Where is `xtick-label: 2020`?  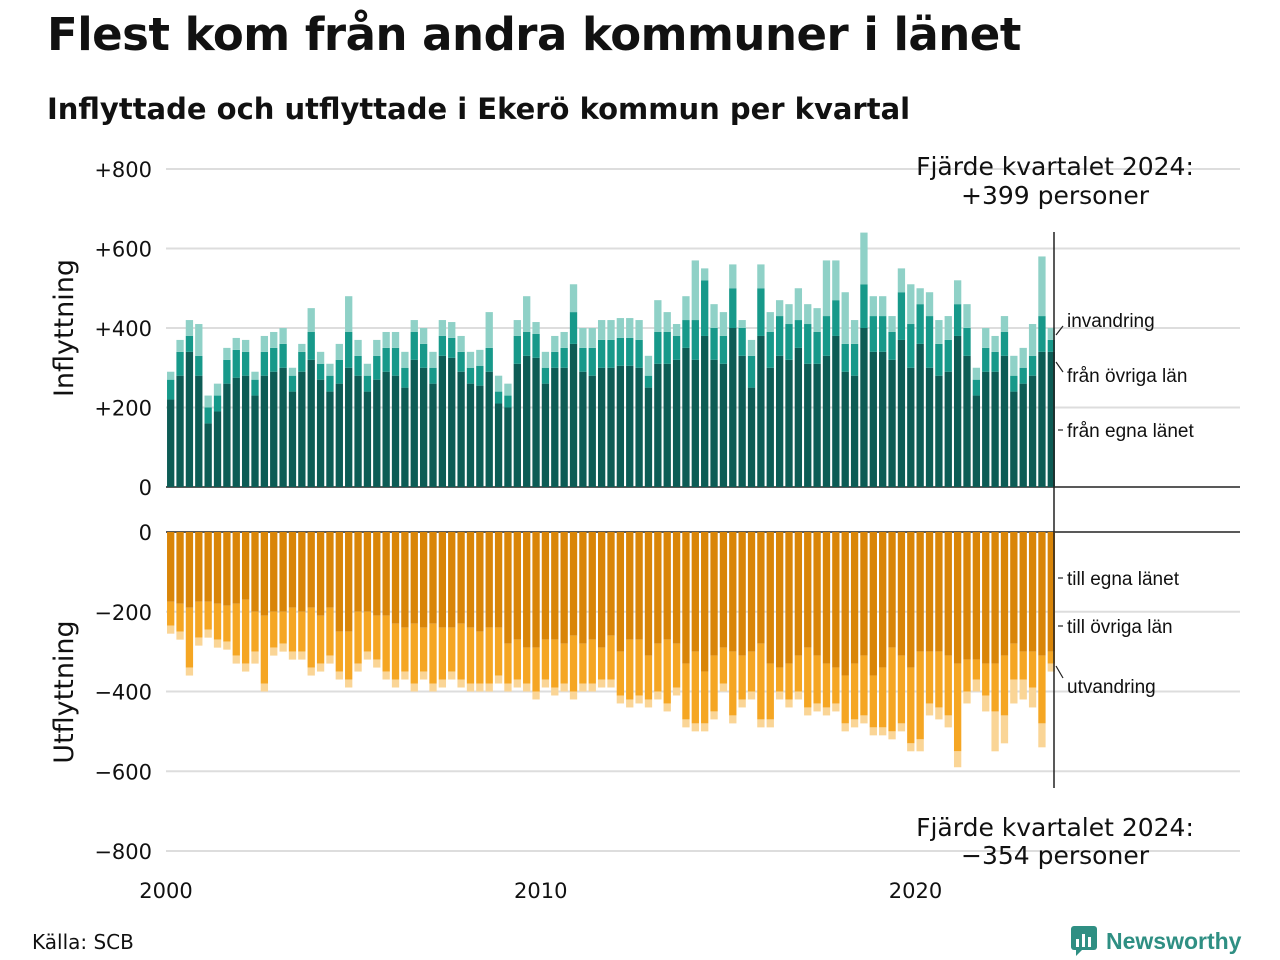 xtick-label: 2020 is located at coordinates (915, 891).